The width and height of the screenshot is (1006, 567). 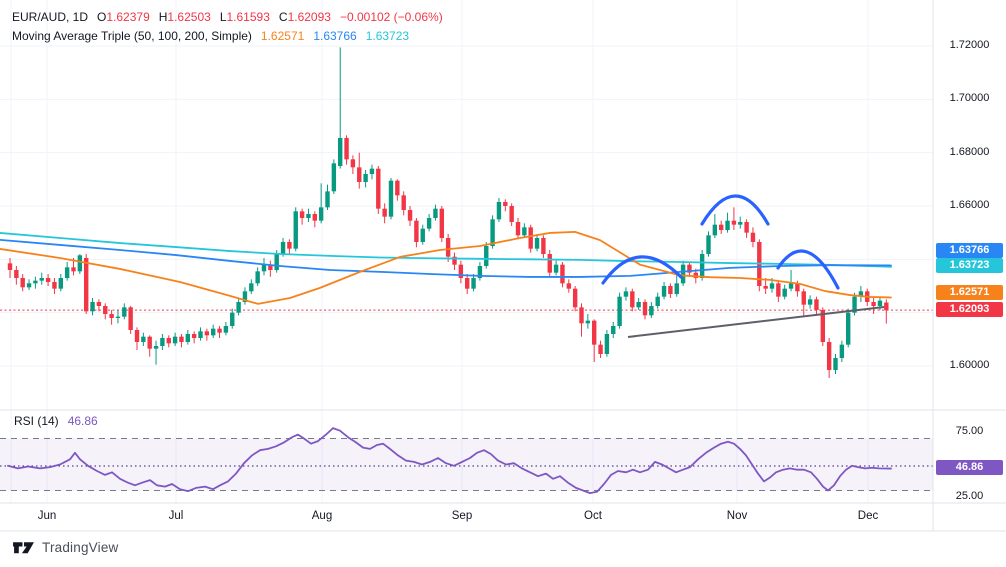 What do you see at coordinates (969, 496) in the screenshot?
I see `rsi-axis-label: 25.00` at bounding box center [969, 496].